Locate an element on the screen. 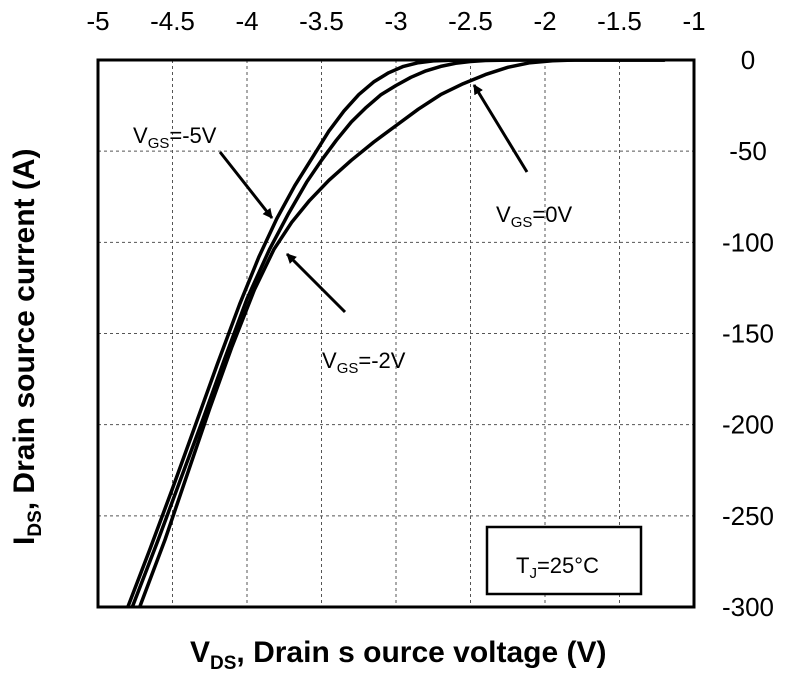  x-tick-label: -1 is located at coordinates (693, 21).